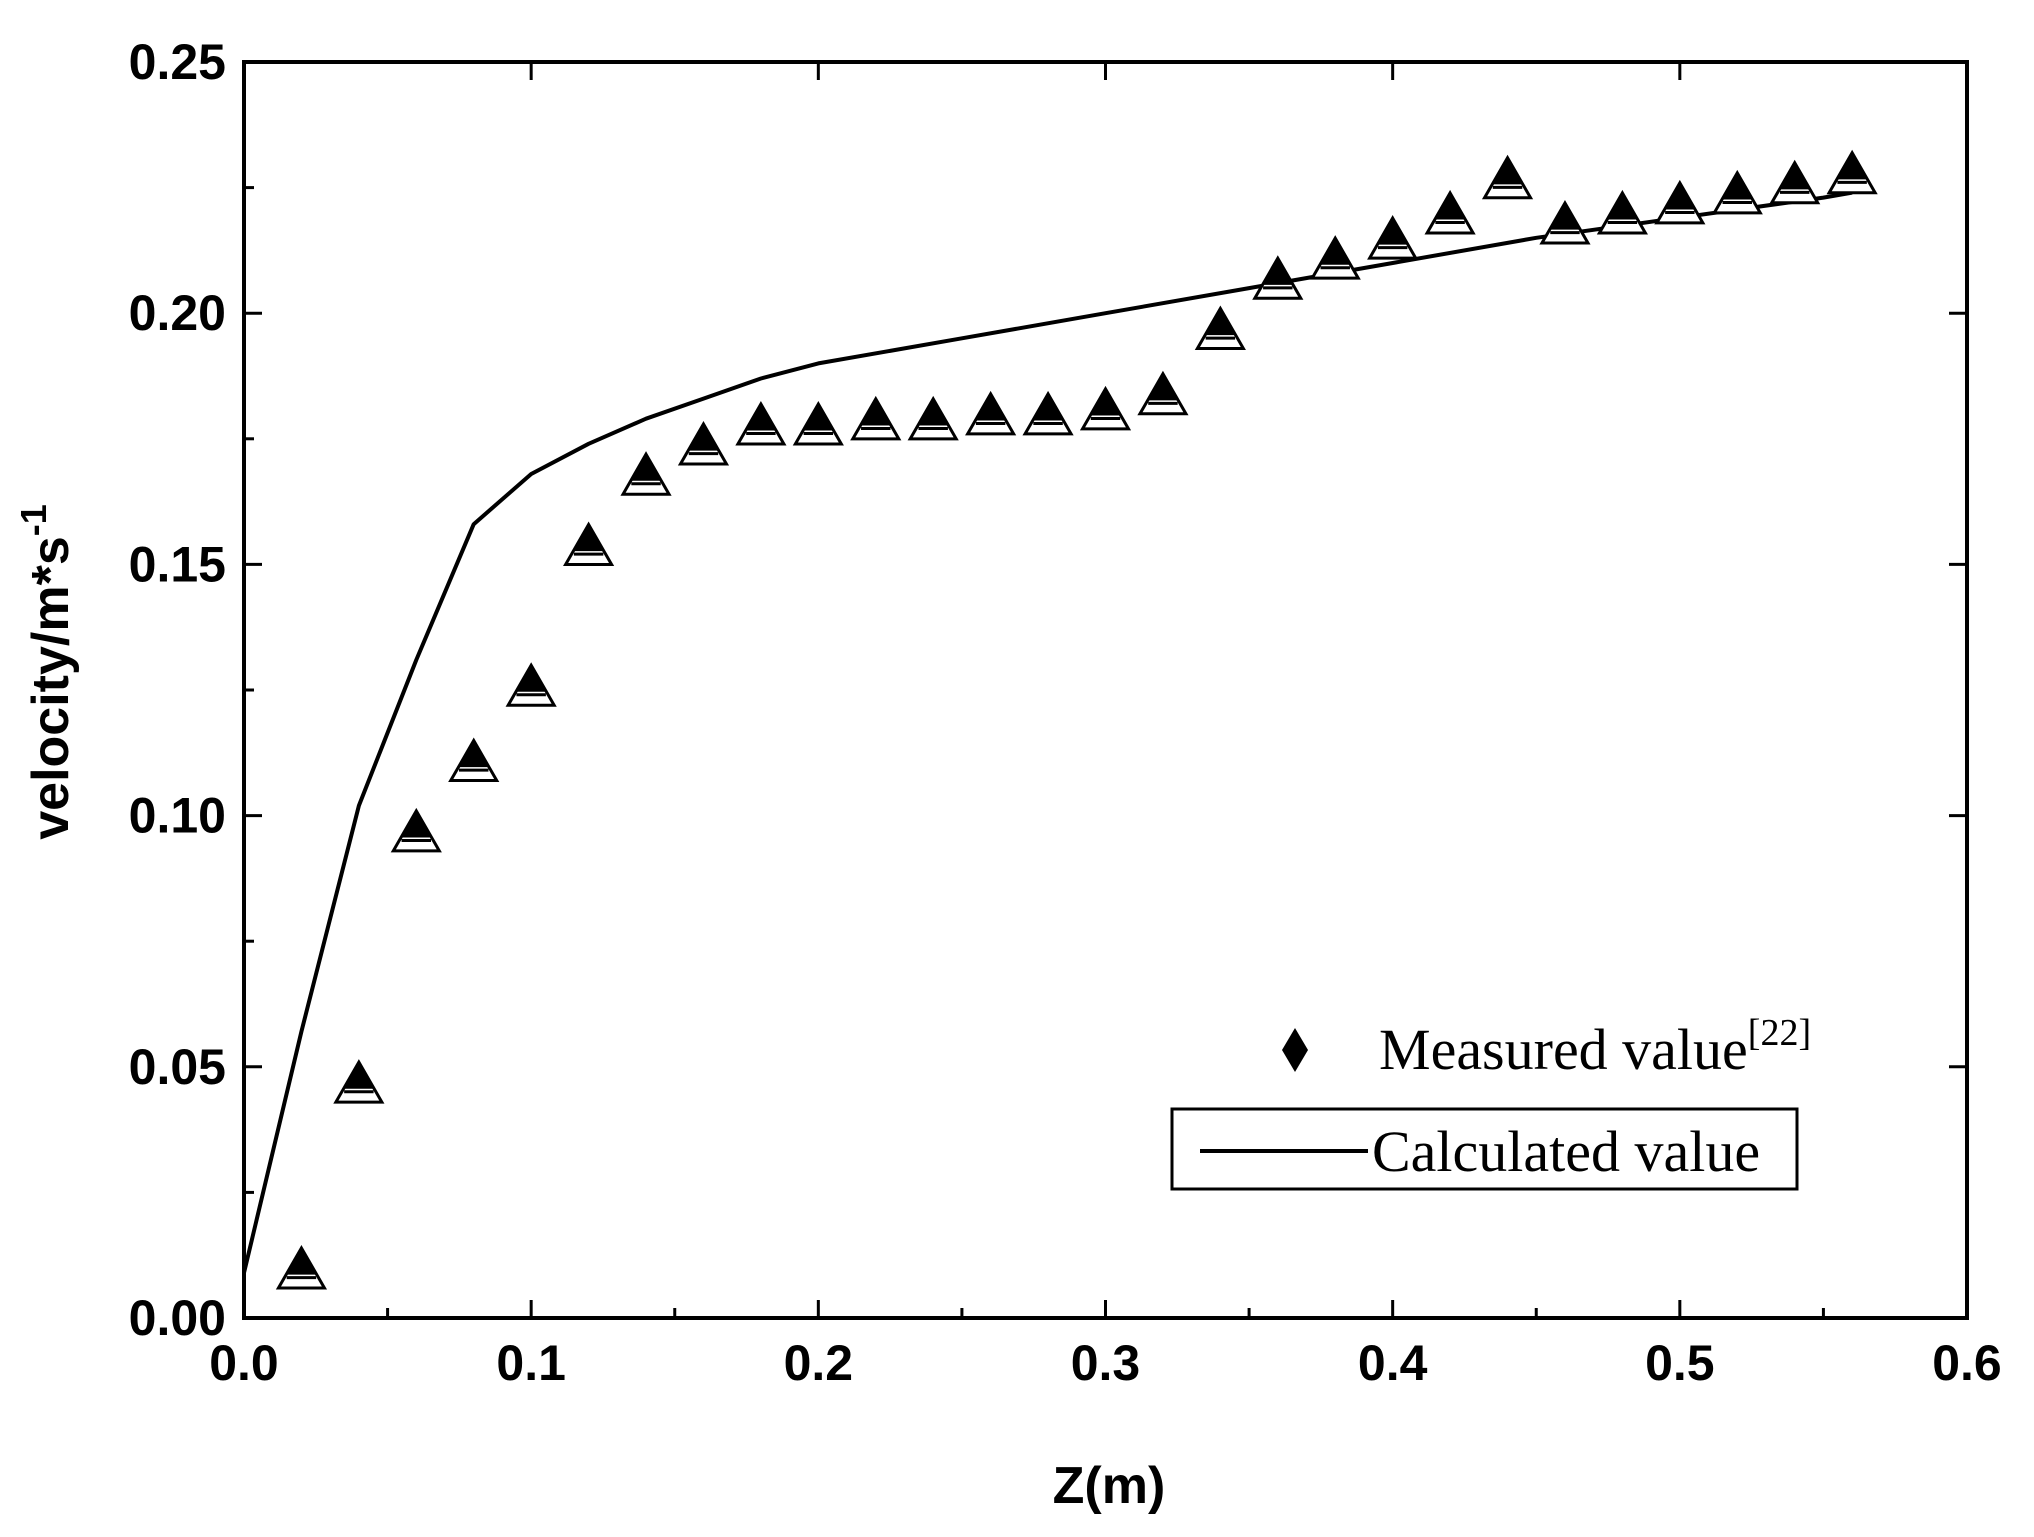  I want to click on legend-measured-superscript: [22], so click(1779, 1033).